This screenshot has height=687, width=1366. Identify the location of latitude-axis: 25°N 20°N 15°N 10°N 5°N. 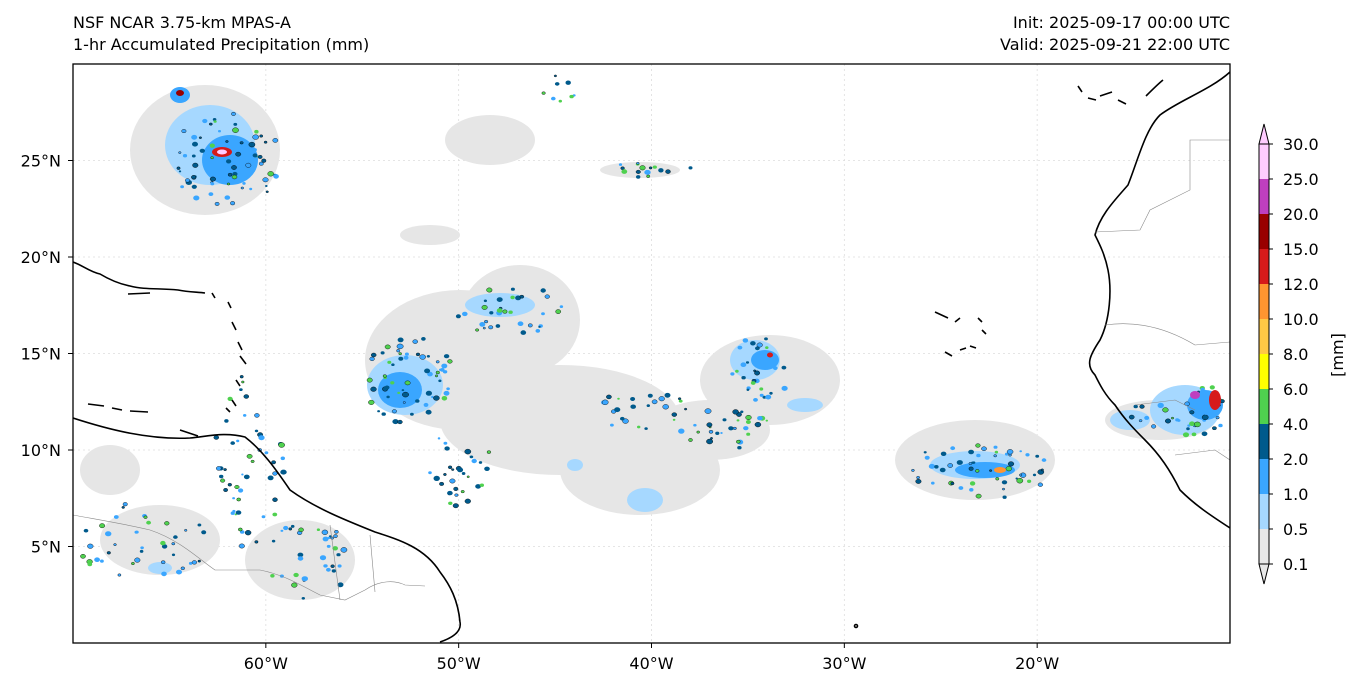
(47, 354).